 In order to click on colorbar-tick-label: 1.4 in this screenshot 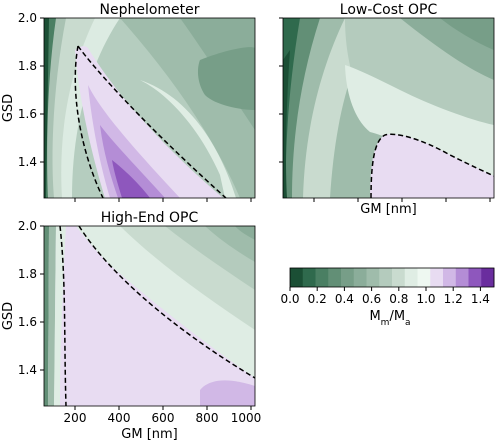, I will do `click(480, 299)`.